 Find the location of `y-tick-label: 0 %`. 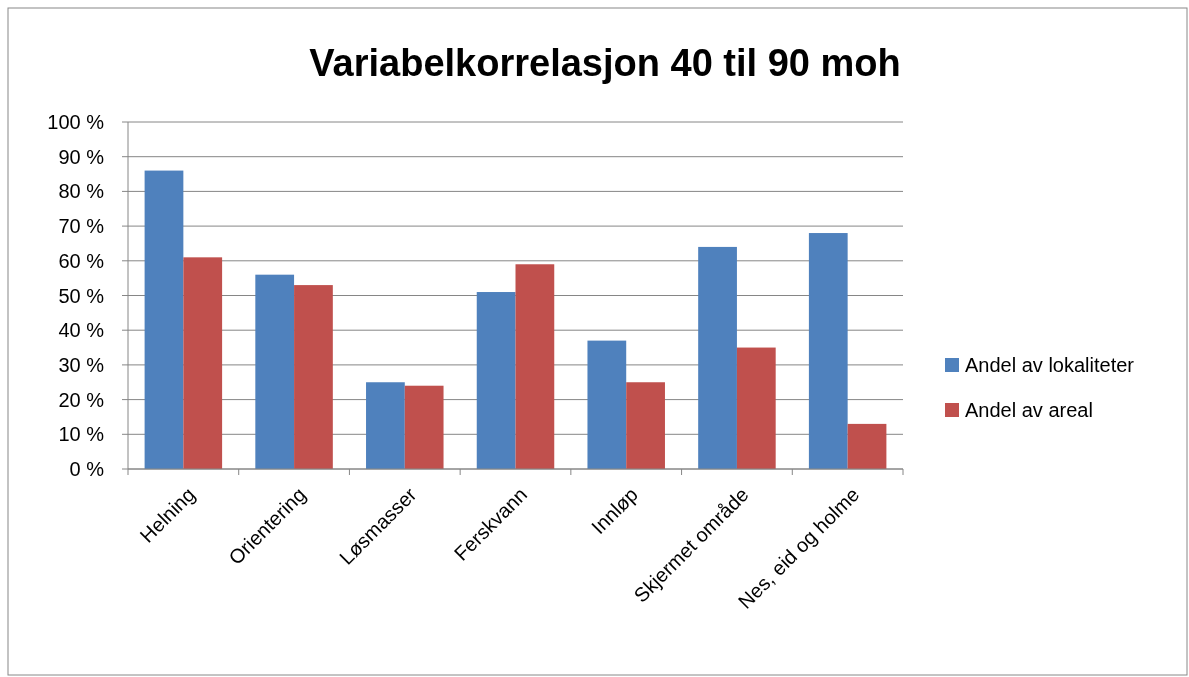

y-tick-label: 0 % is located at coordinates (87, 469).